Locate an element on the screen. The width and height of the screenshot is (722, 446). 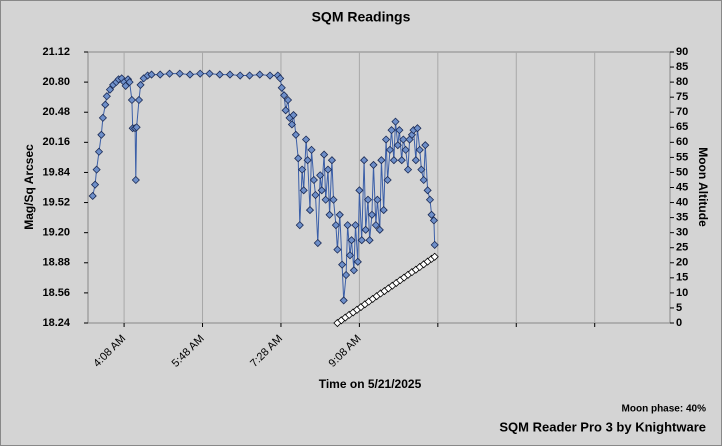
y2-tick-label: 70 is located at coordinates (682, 112).